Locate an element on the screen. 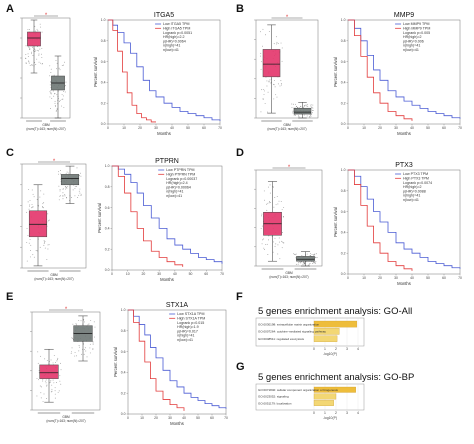 The width and height of the screenshot is (474, 444). legend-entry: High ITGA5 TPM is located at coordinates (176, 29).